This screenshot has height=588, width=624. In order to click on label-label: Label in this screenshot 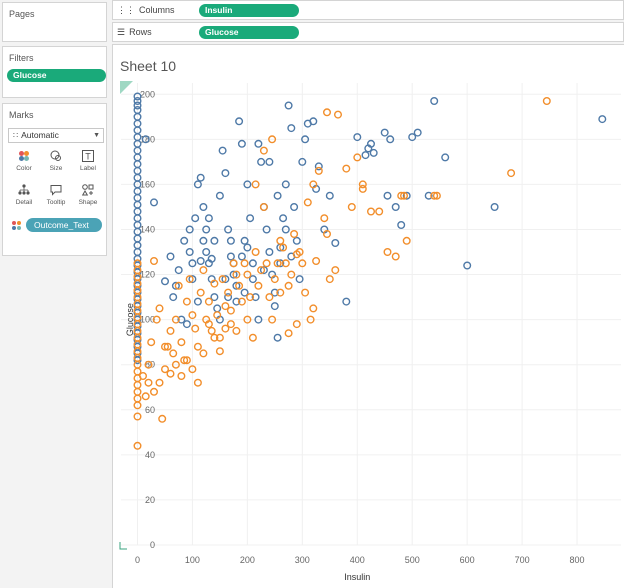, I will do `click(88, 168)`.